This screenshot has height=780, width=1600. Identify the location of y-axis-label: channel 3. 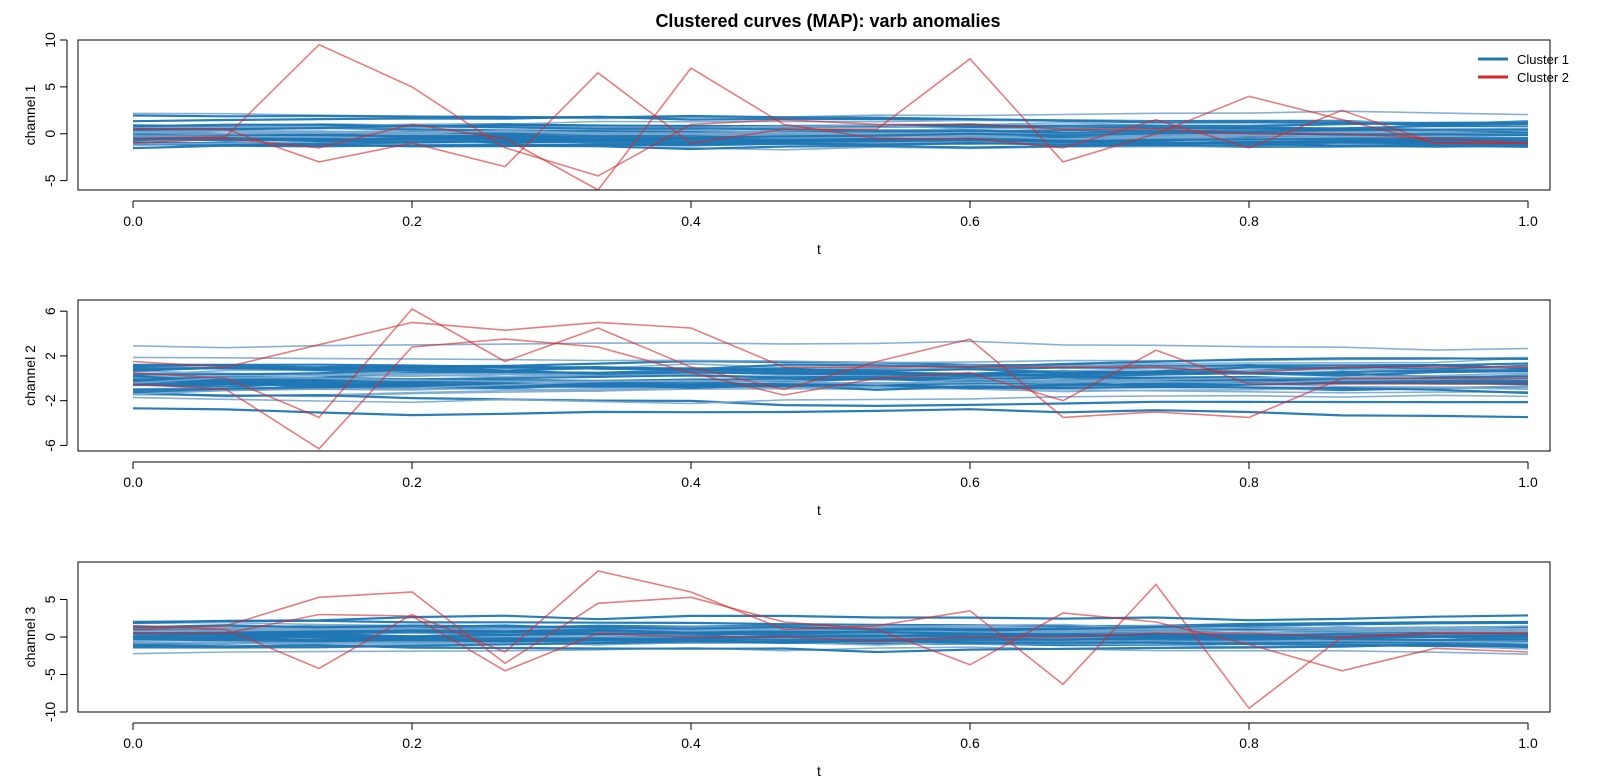
(30, 636).